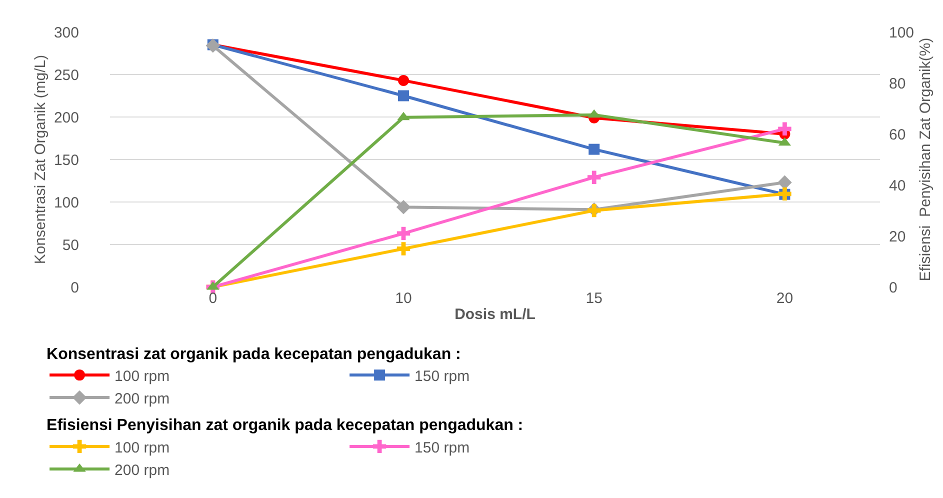 This screenshot has height=498, width=943. Describe the element at coordinates (66, 160) in the screenshot. I see `y-tick-label: 150` at that location.